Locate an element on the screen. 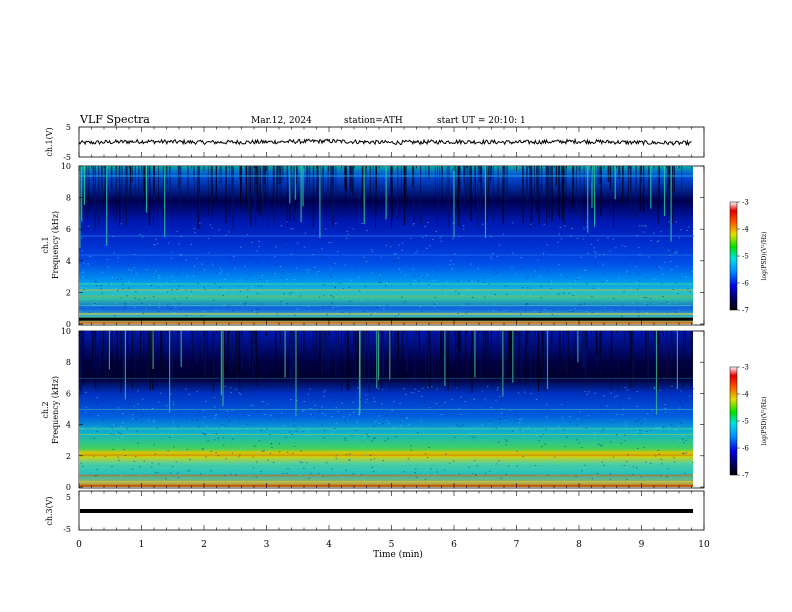 This screenshot has height=612, width=792. freq-tick-label: 4 is located at coordinates (68, 261).